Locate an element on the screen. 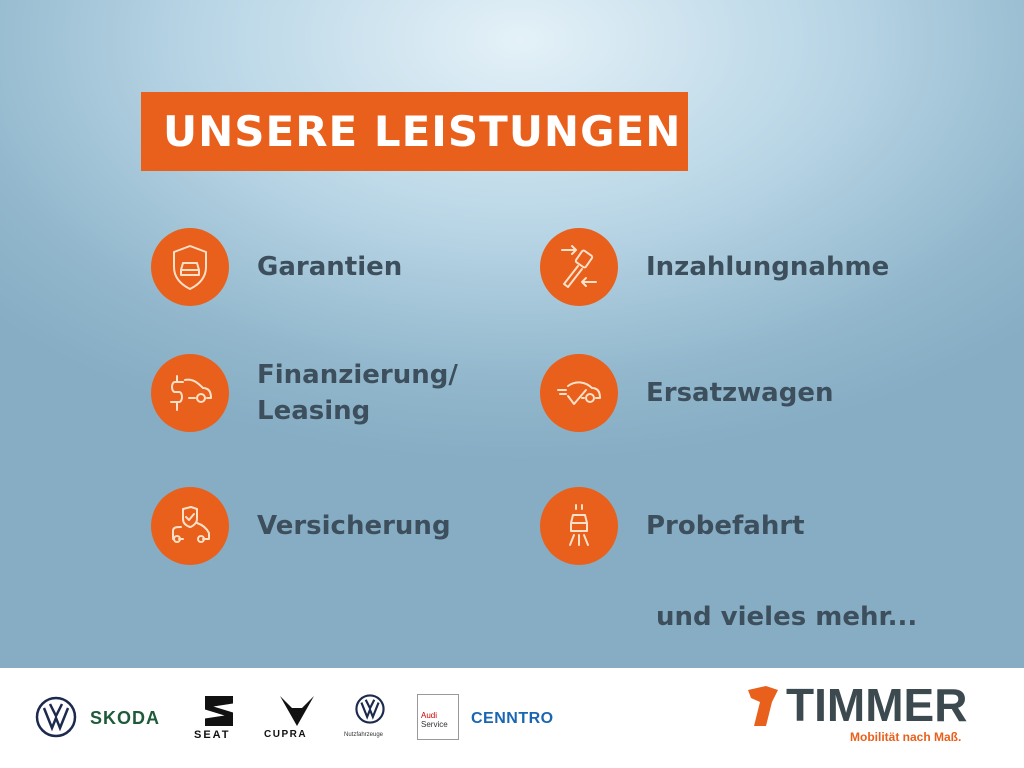  service-label: Finanzierung/Leasing is located at coordinates (357, 393).